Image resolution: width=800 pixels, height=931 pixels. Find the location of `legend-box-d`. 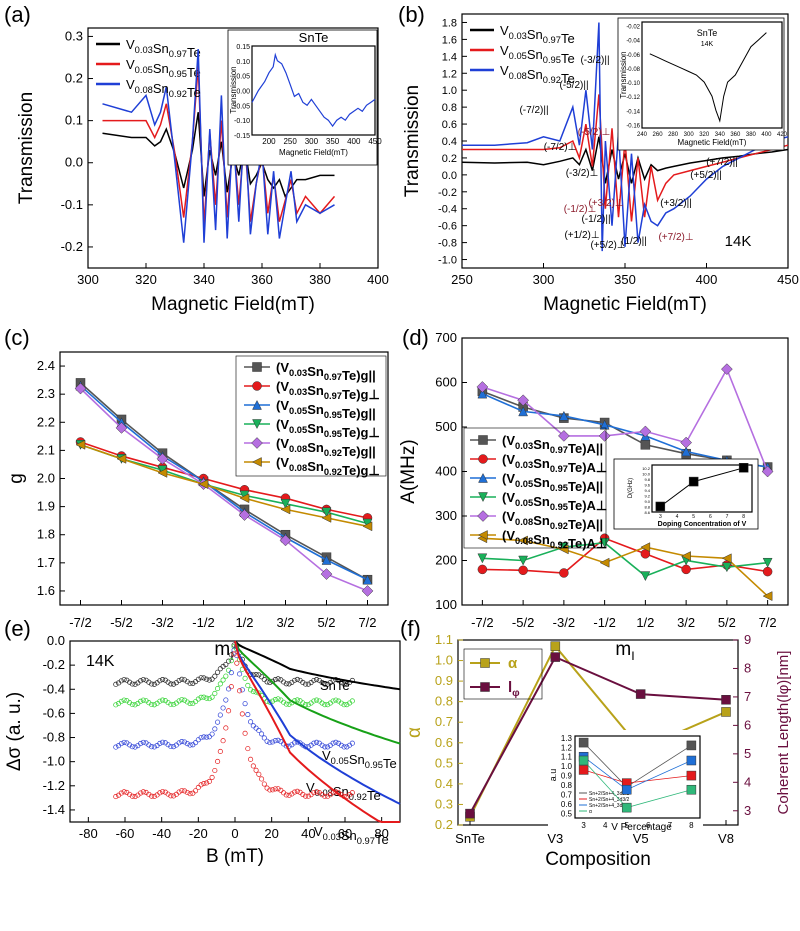

legend-box-d is located at coordinates (535, 488).